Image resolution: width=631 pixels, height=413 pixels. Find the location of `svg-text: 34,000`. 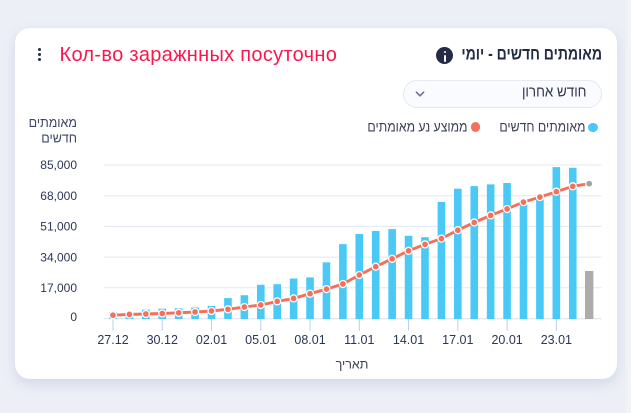

svg-text: 34,000 is located at coordinates (58, 257).